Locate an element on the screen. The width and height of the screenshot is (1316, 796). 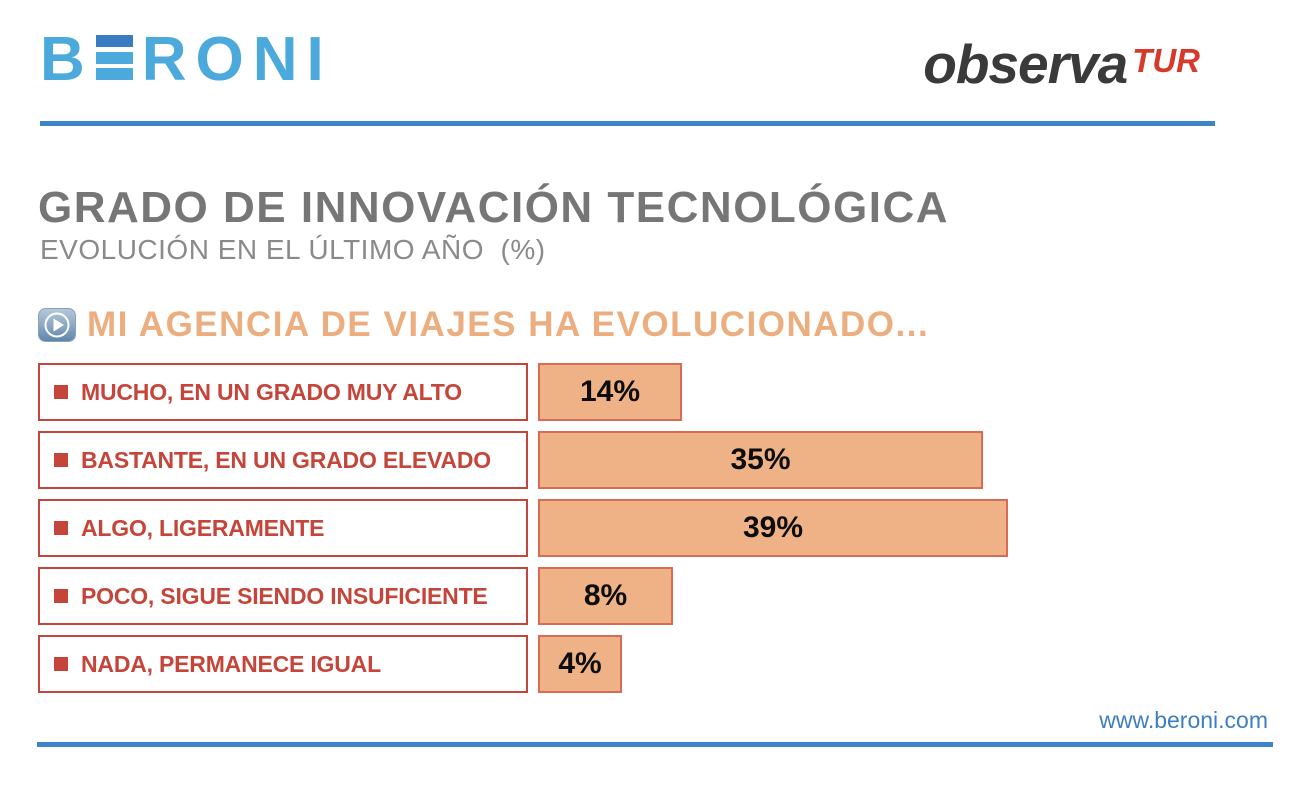
page-title: GRADO DE INNOVACIÓN TECNOLÓGICA is located at coordinates (494, 207).